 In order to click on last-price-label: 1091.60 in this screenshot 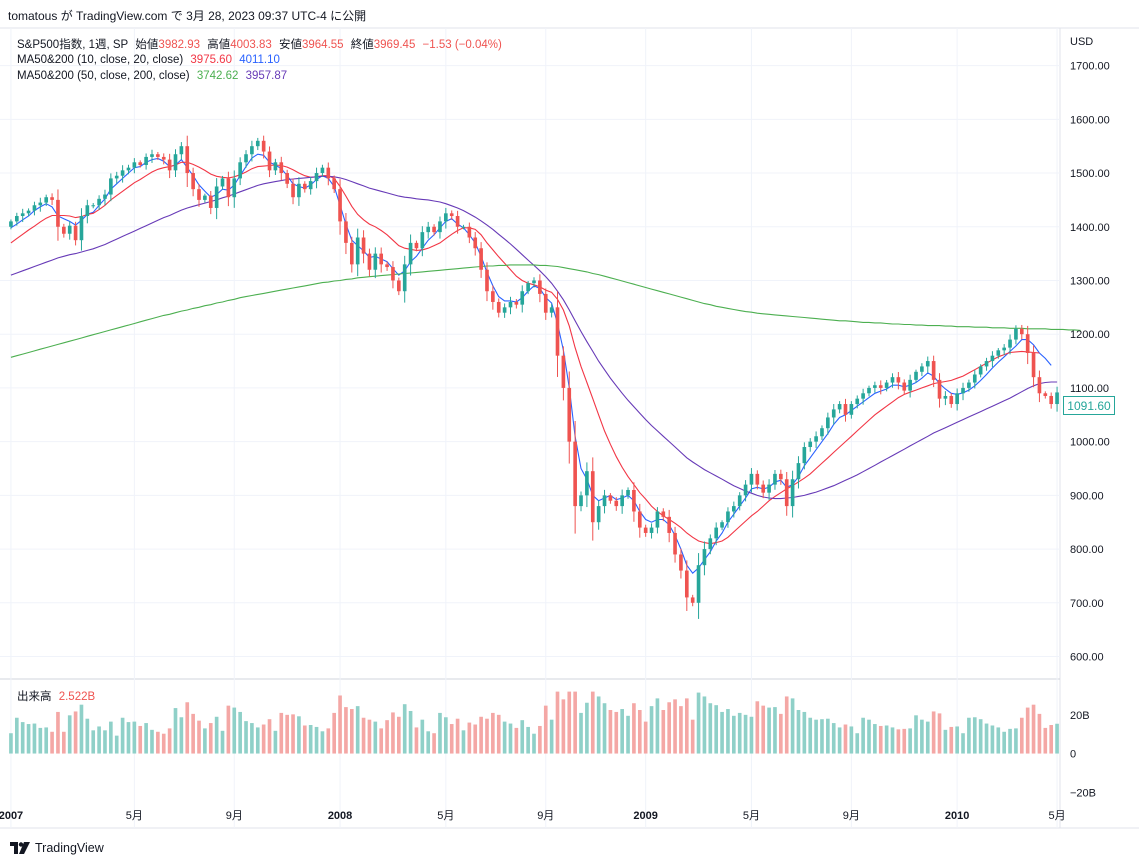, I will do `click(1089, 405)`.